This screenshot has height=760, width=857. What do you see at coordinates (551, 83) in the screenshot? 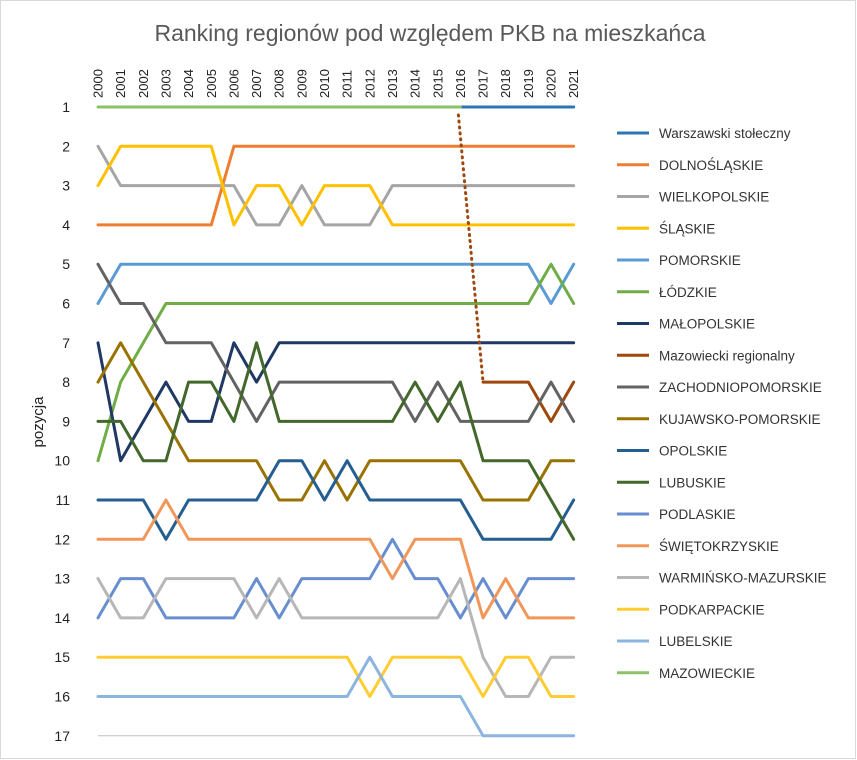
I see `x-tick-label: 2020` at bounding box center [551, 83].